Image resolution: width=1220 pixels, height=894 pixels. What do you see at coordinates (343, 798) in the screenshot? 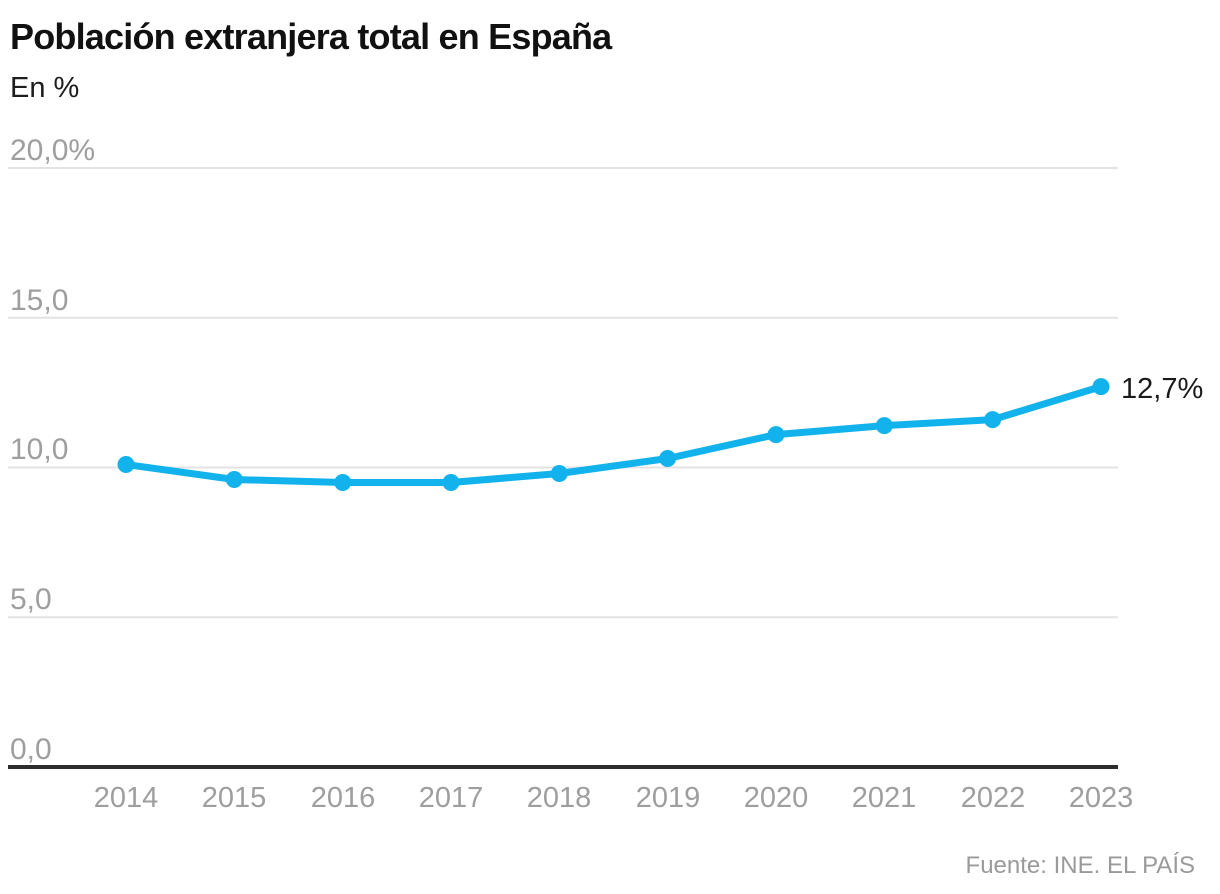
I see `x-tick-label: 2016` at bounding box center [343, 798].